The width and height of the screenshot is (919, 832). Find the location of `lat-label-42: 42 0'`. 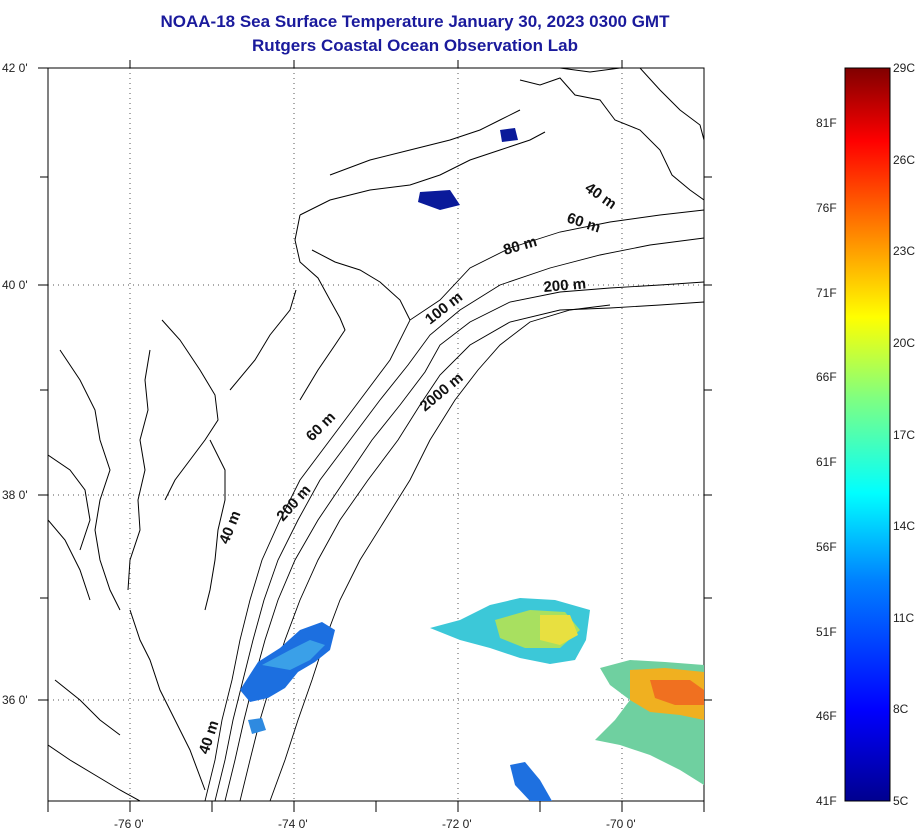

lat-label-42: 42 0' is located at coordinates (15, 68).